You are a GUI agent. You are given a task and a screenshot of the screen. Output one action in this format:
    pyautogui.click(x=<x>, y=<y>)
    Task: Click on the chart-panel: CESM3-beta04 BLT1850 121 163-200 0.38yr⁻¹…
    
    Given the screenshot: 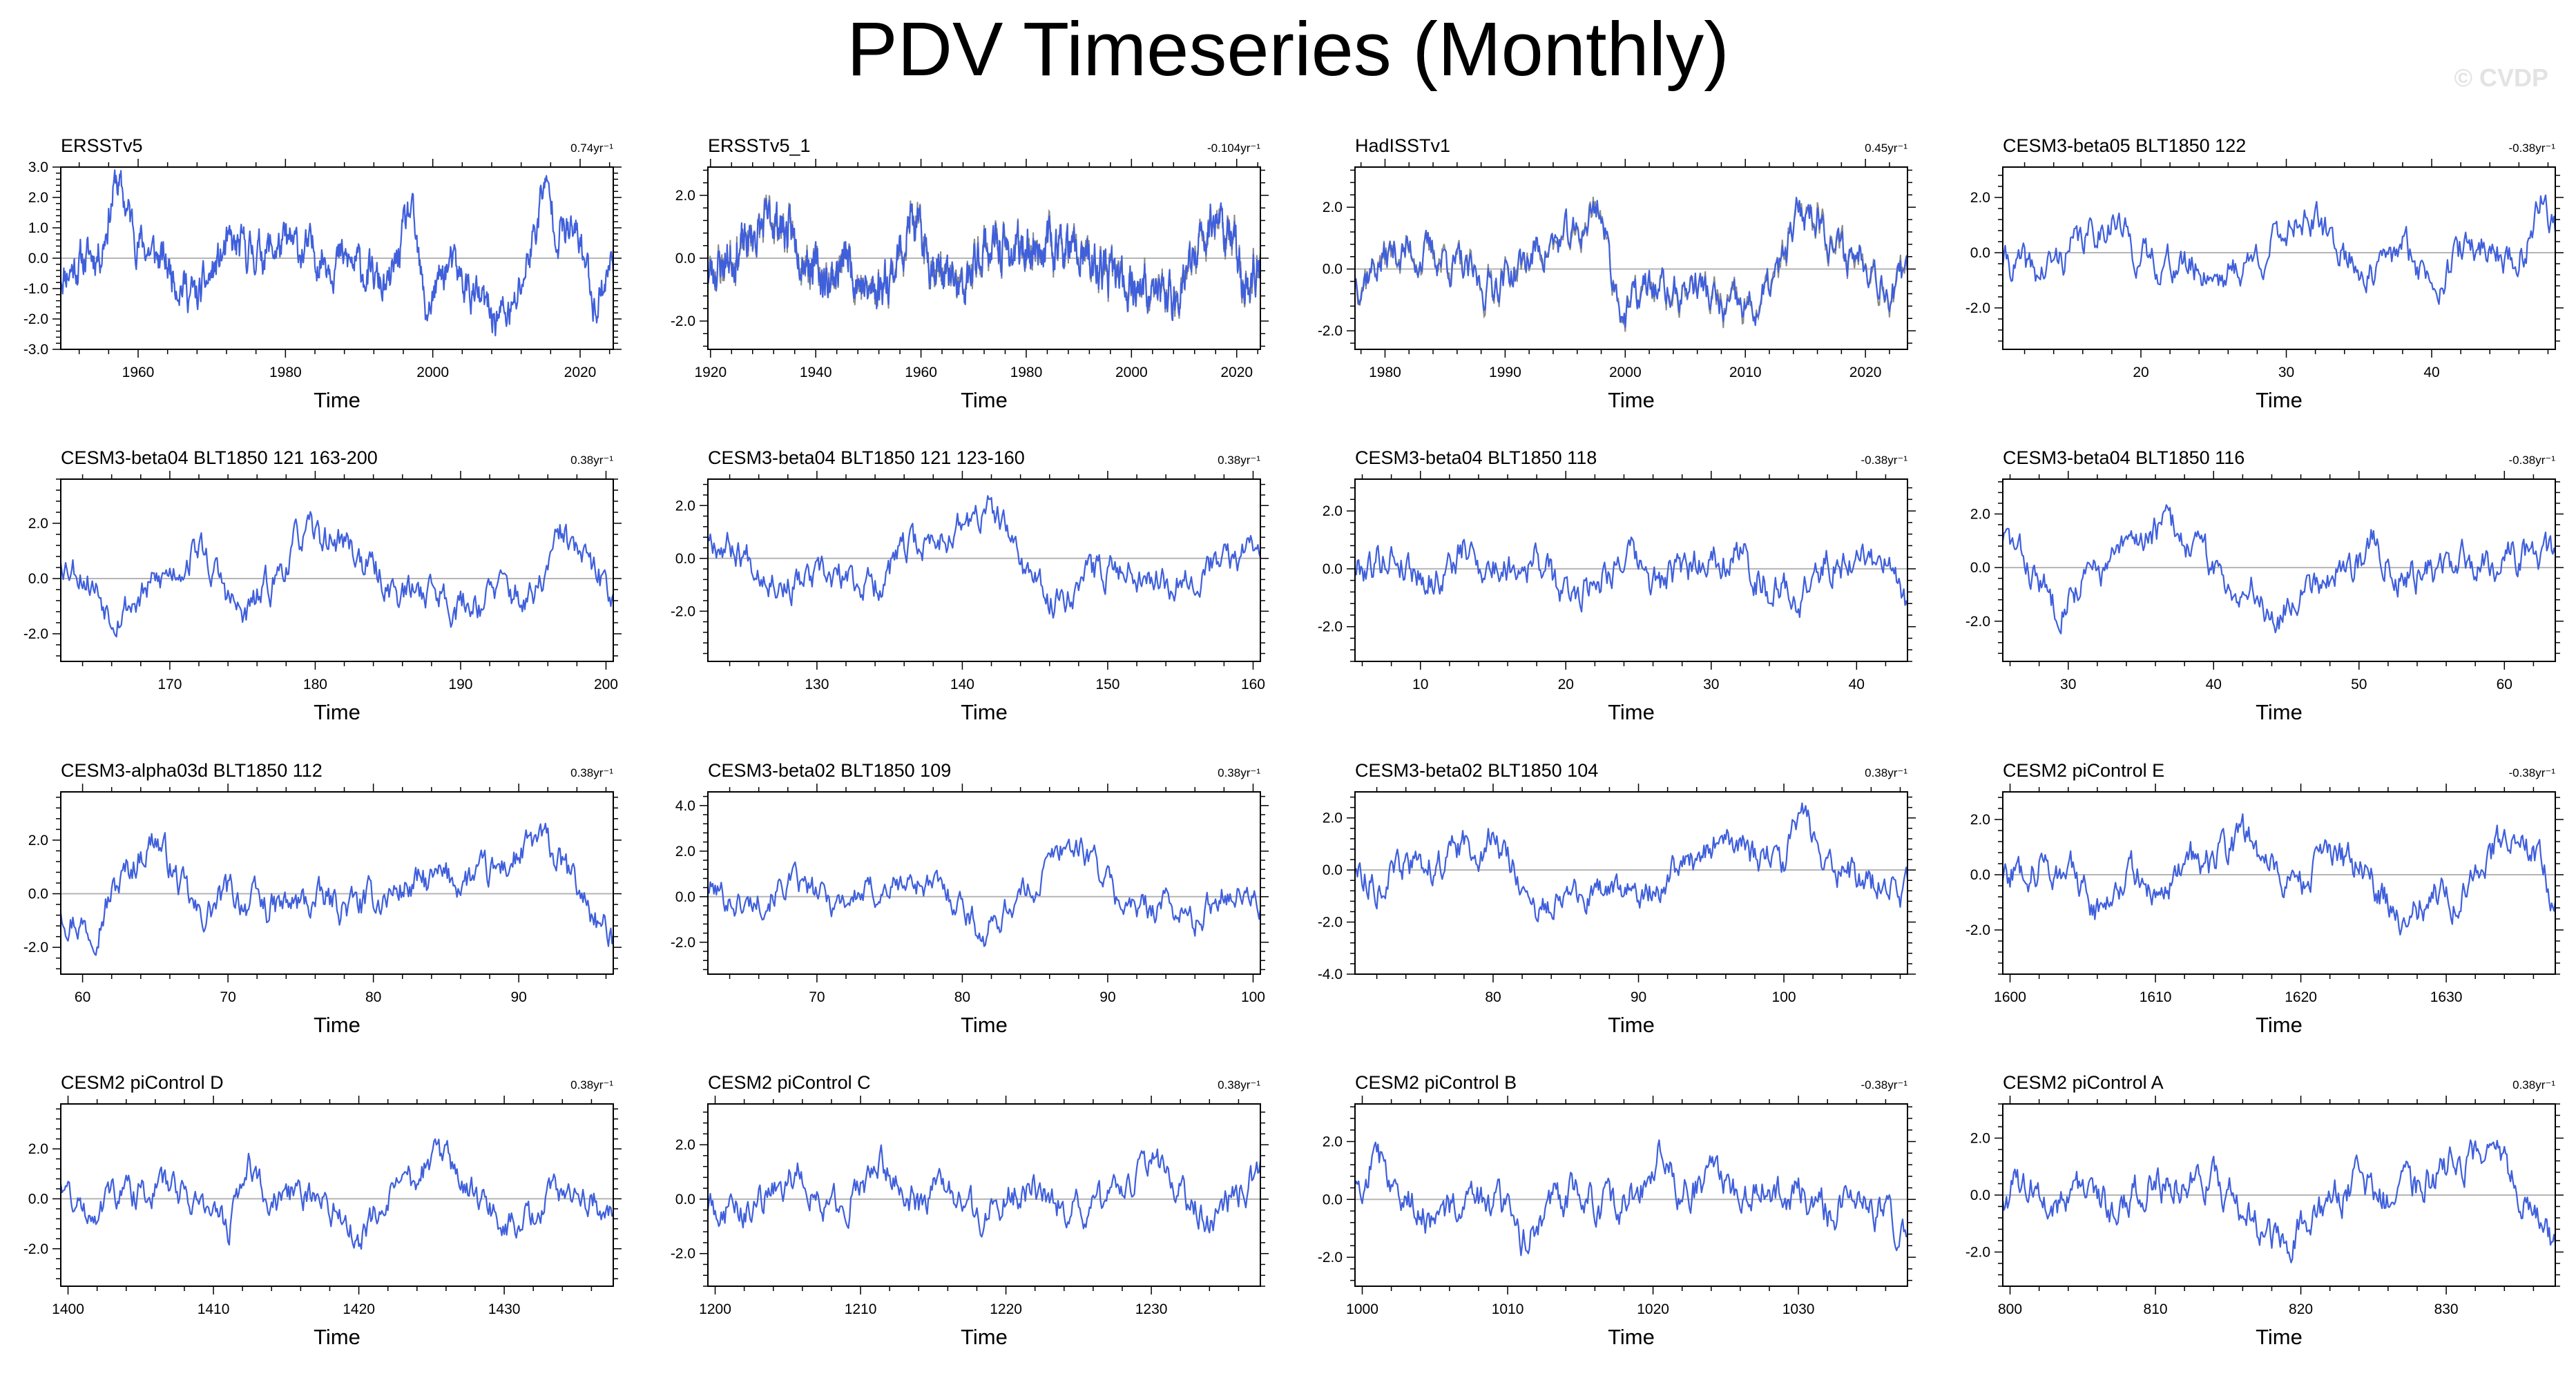 What is the action you would take?
    pyautogui.click(x=323, y=591)
    